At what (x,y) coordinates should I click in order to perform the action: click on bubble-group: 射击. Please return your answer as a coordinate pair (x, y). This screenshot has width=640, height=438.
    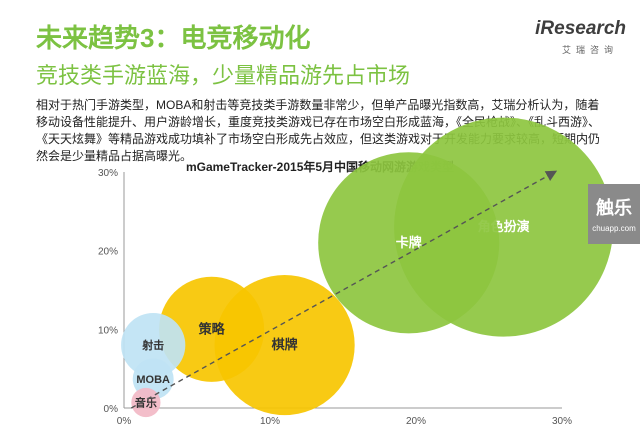
    Looking at the image, I should click on (153, 345).